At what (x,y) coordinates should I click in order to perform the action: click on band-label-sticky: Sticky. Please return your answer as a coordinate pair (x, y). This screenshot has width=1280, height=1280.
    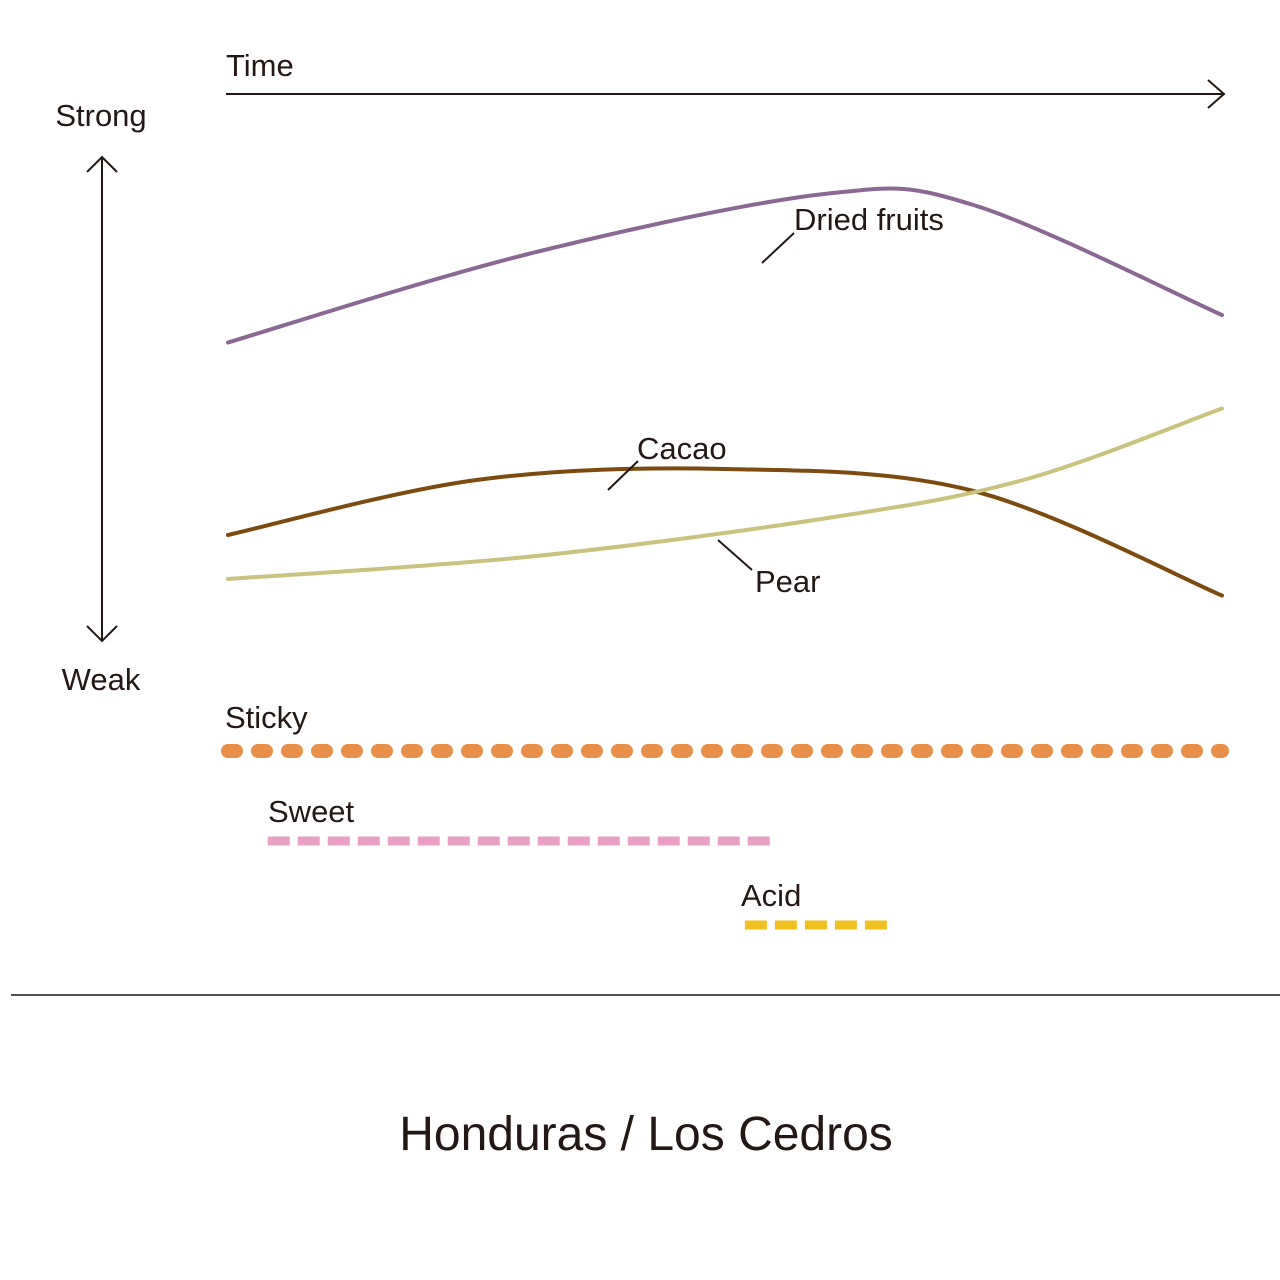
    Looking at the image, I should click on (266, 717).